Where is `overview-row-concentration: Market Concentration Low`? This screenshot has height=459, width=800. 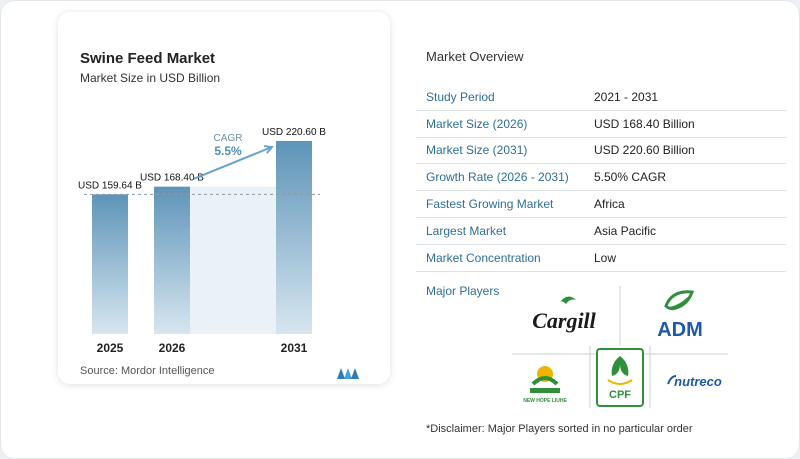 overview-row-concentration: Market Concentration Low is located at coordinates (601, 258).